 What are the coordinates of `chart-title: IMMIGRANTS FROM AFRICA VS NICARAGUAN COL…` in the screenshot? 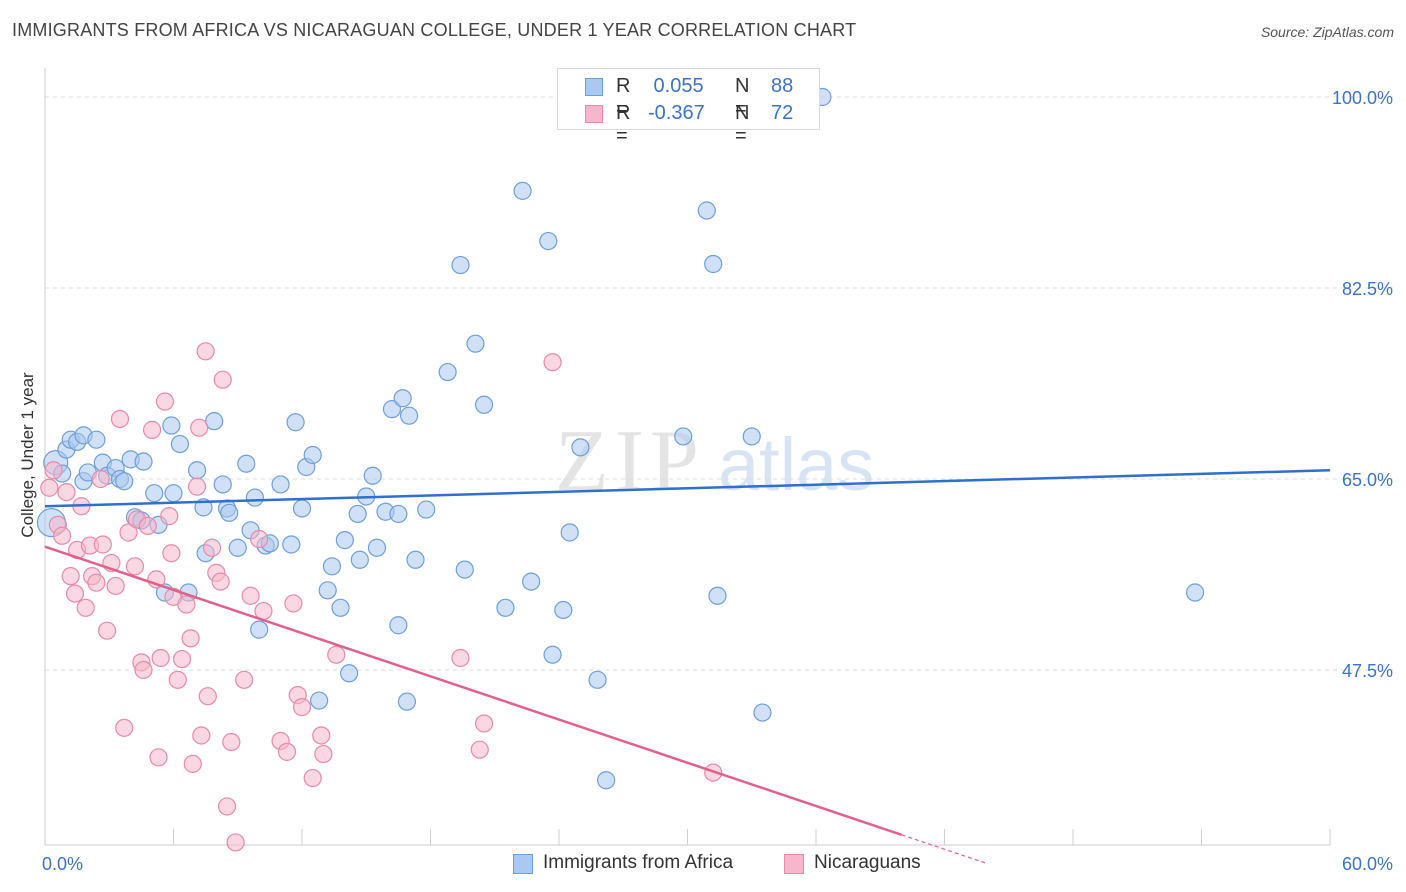 It's located at (434, 30).